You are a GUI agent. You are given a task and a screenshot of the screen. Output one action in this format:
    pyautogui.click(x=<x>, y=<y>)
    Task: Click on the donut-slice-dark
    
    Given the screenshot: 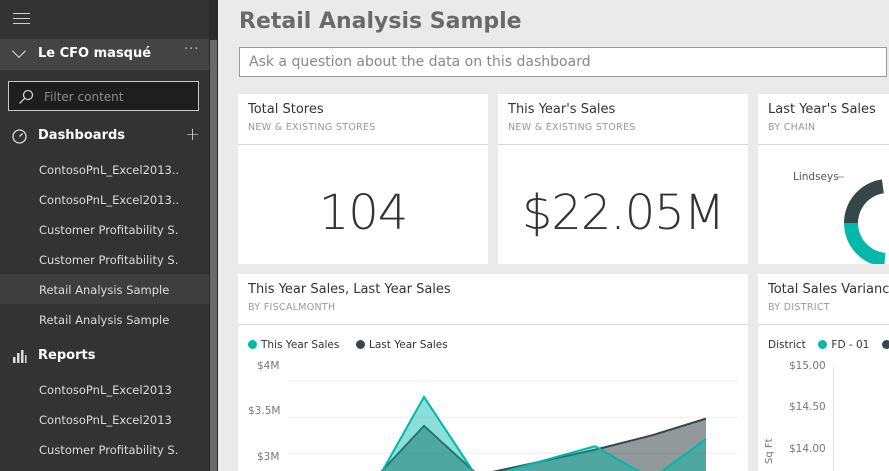 What is the action you would take?
    pyautogui.click(x=864, y=201)
    